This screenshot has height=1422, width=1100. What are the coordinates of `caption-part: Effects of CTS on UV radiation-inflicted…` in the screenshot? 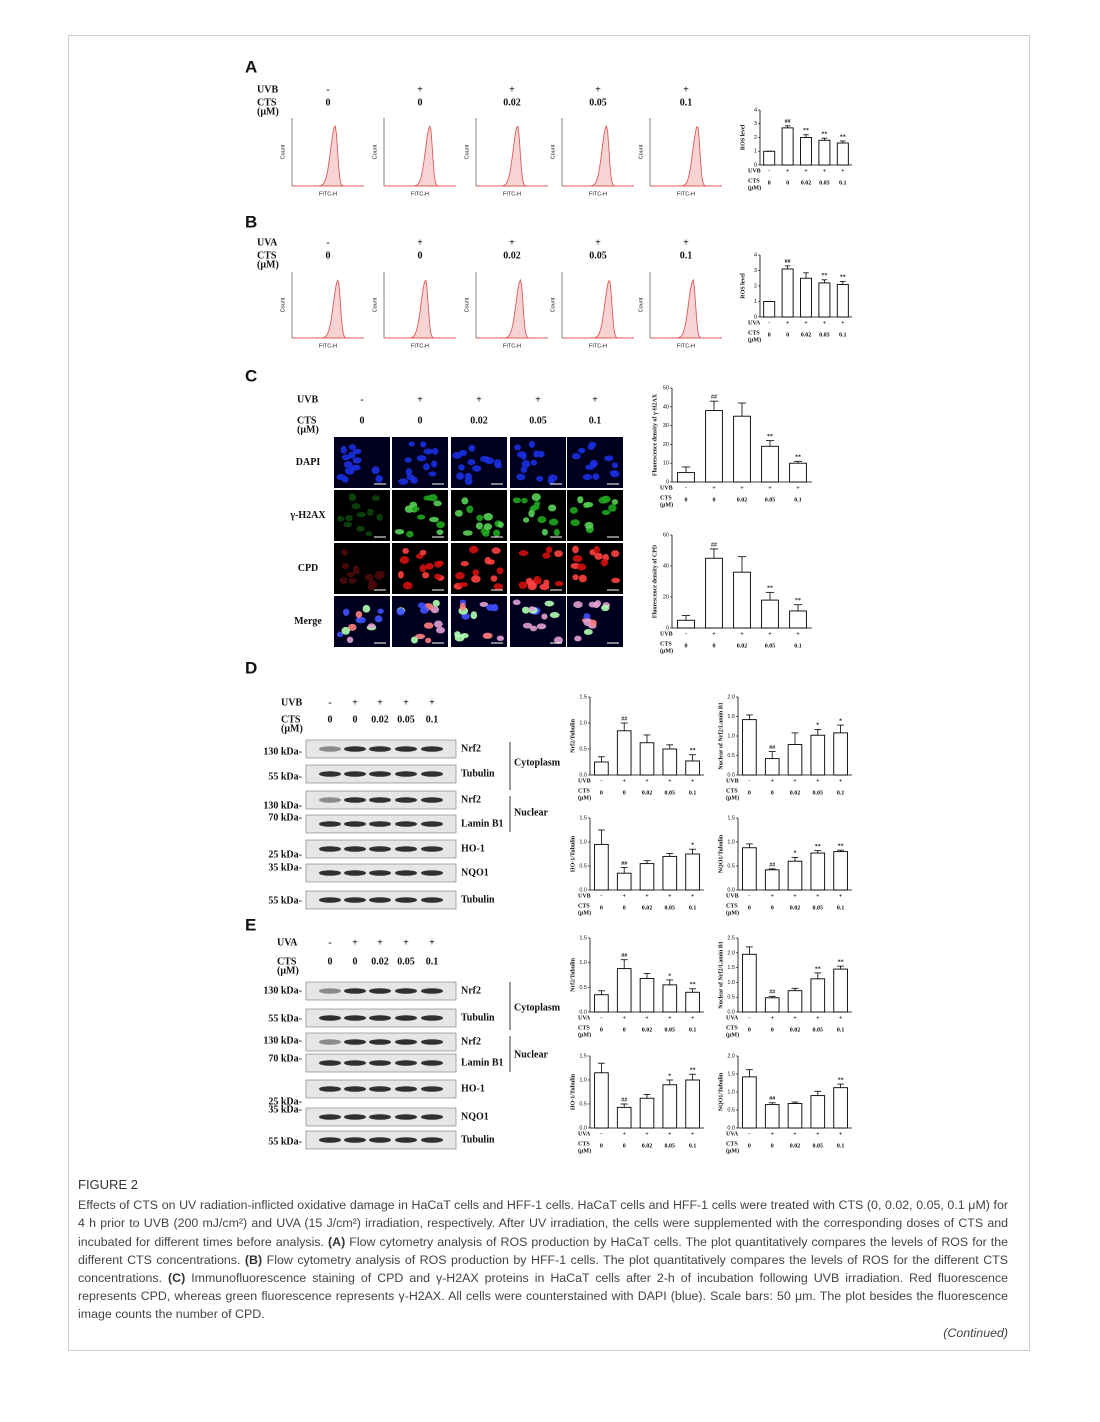 It's located at (543, 1223).